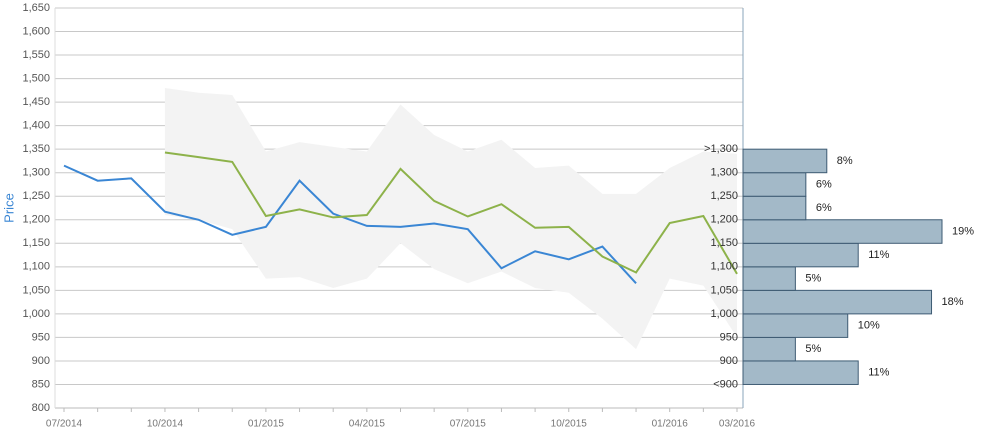  What do you see at coordinates (729, 337) in the screenshot?
I see `hist-tick-label: 950` at bounding box center [729, 337].